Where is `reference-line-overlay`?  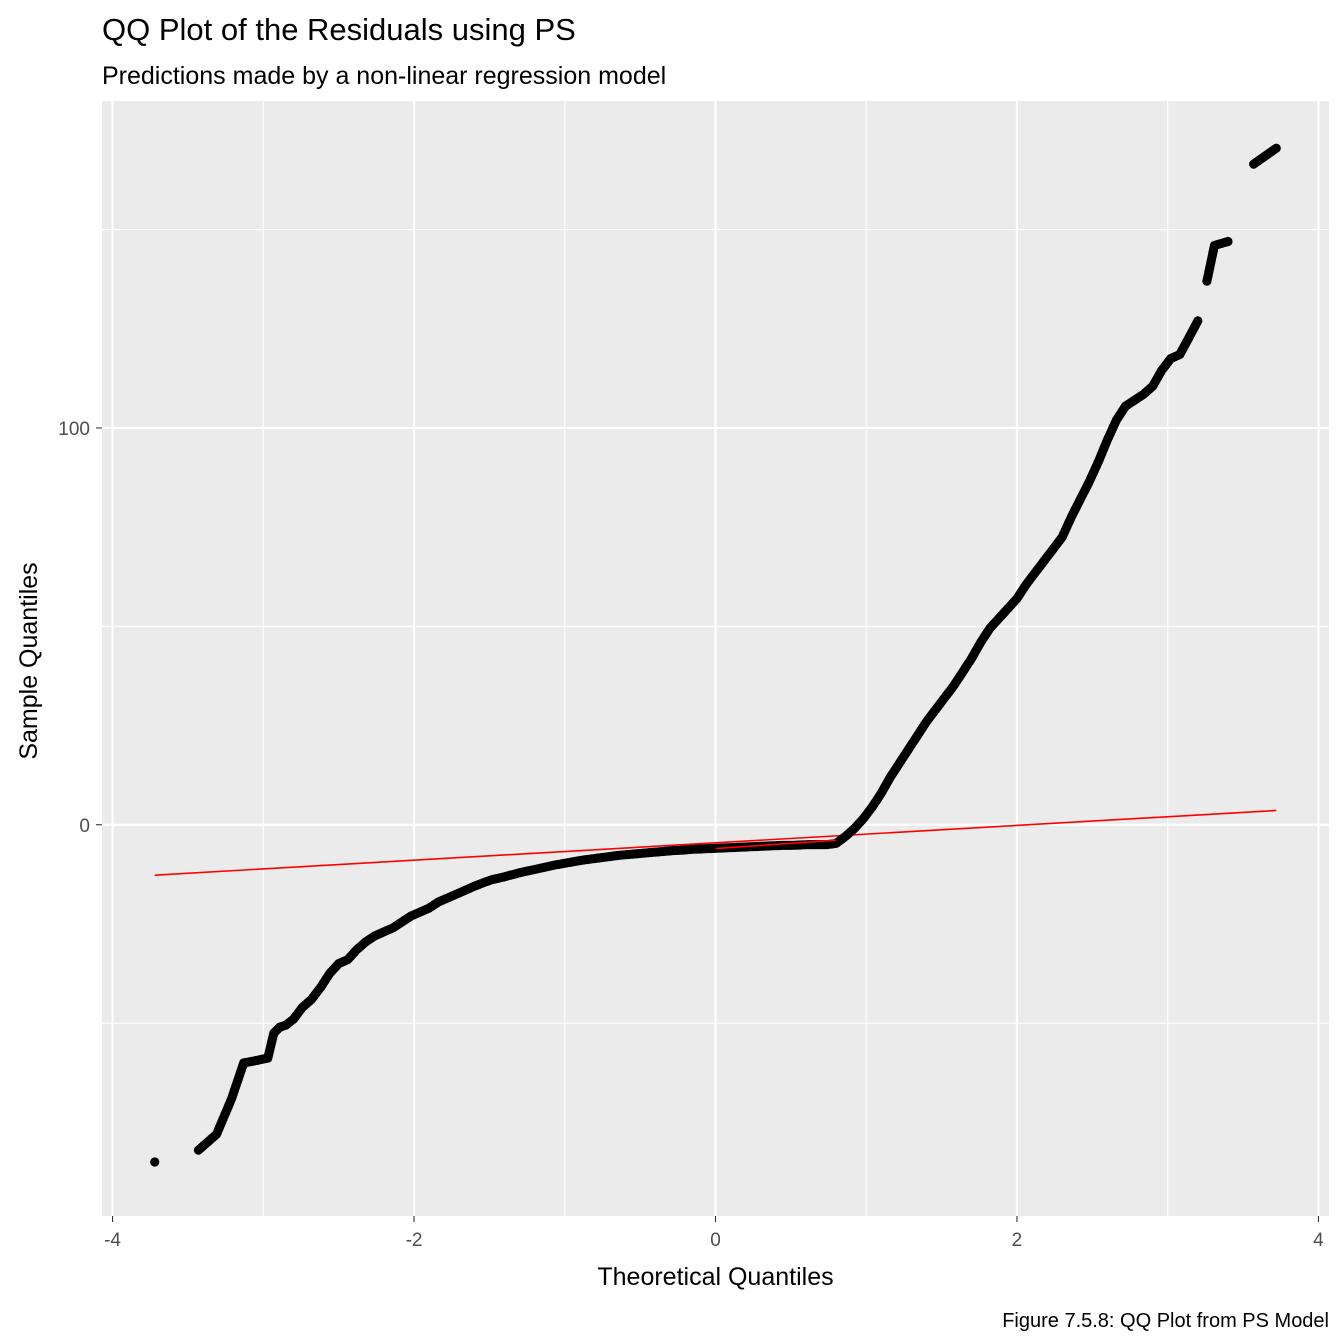 reference-line-overlay is located at coordinates (776, 844).